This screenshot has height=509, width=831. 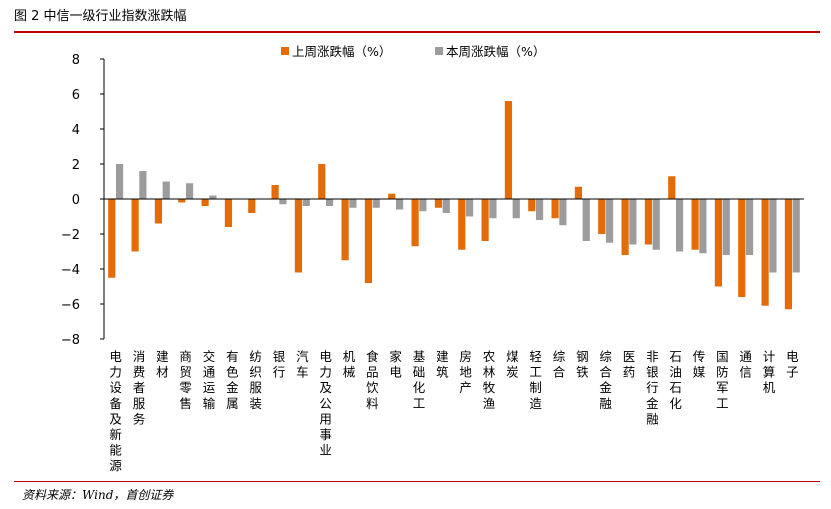 What do you see at coordinates (279, 364) in the screenshot?
I see `category-label: 银行` at bounding box center [279, 364].